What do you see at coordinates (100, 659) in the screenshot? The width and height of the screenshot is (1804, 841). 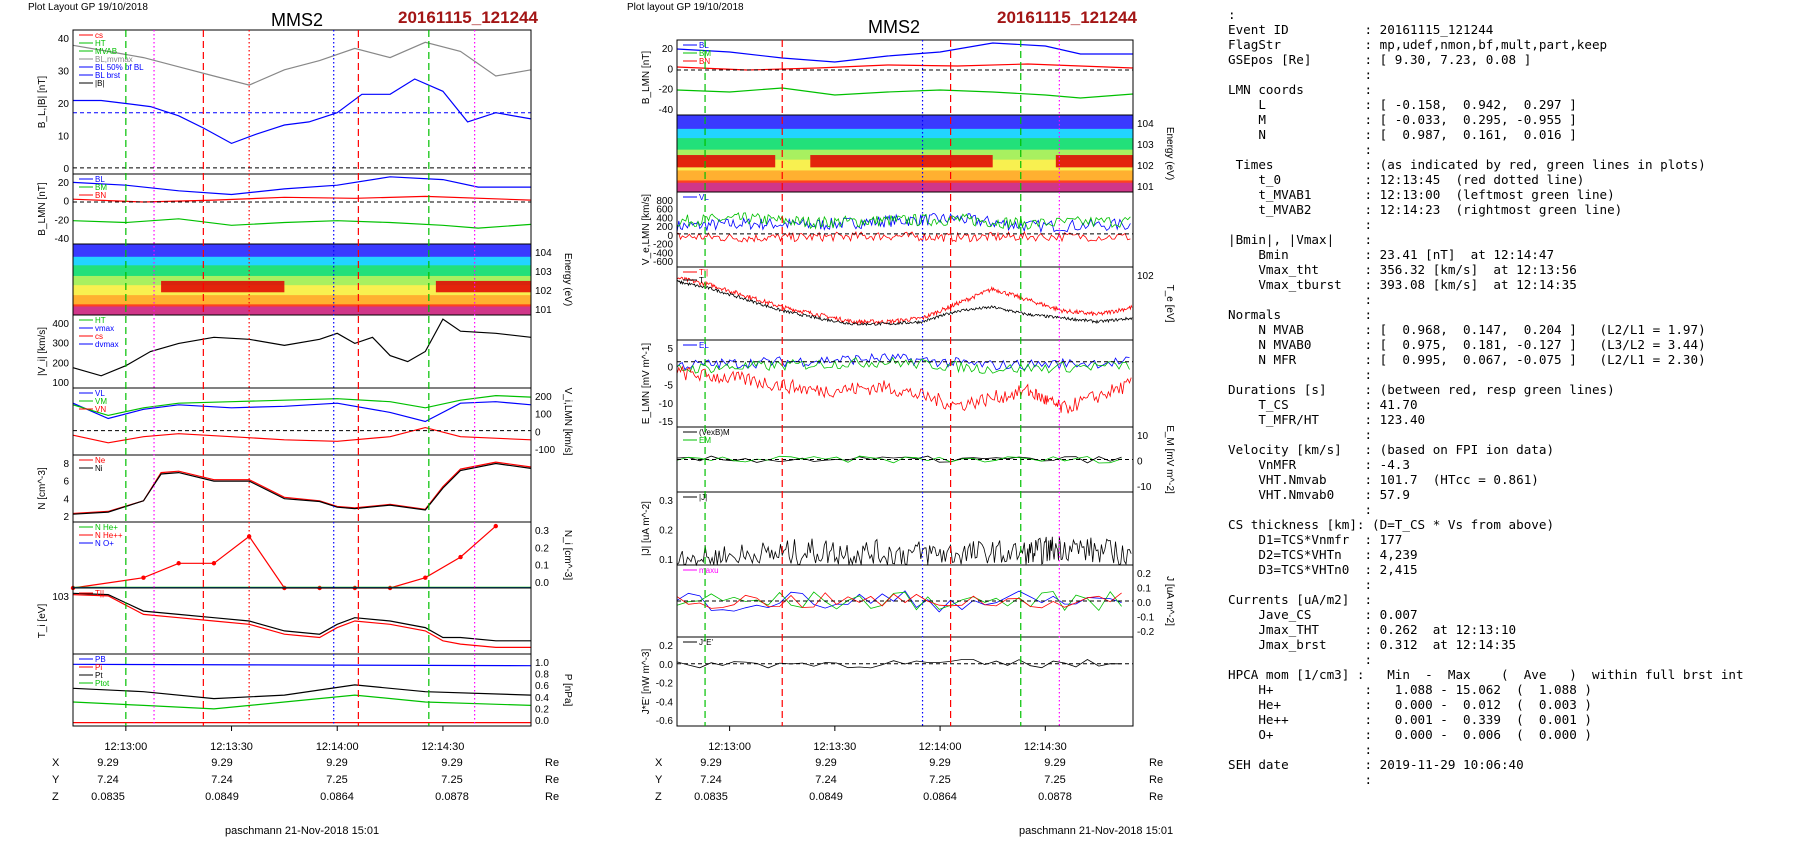 I see `legend-label: PB` at bounding box center [100, 659].